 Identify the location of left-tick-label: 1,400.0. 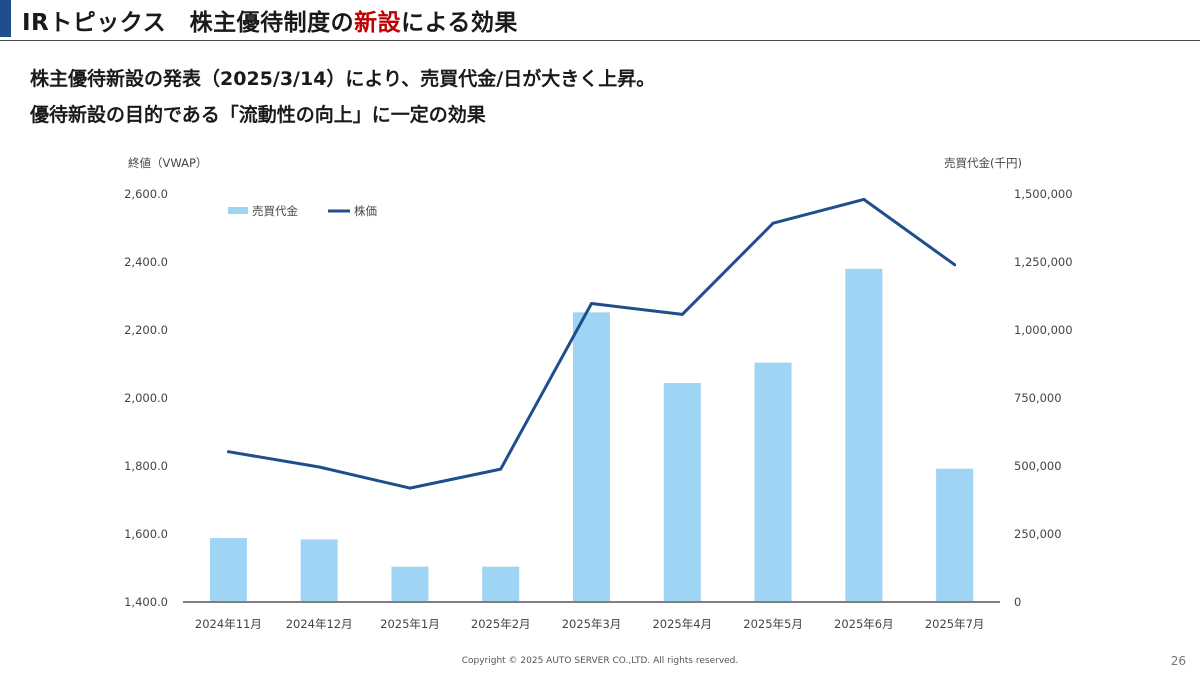
(146, 602).